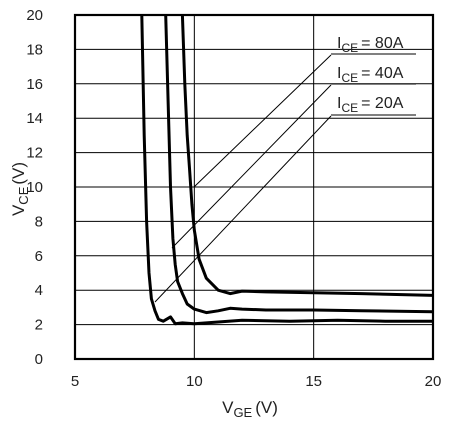 This screenshot has width=449, height=428. I want to click on y-tick-labels: 0 2 4 6 8 10 12 14 16 18 20, so click(34, 187).